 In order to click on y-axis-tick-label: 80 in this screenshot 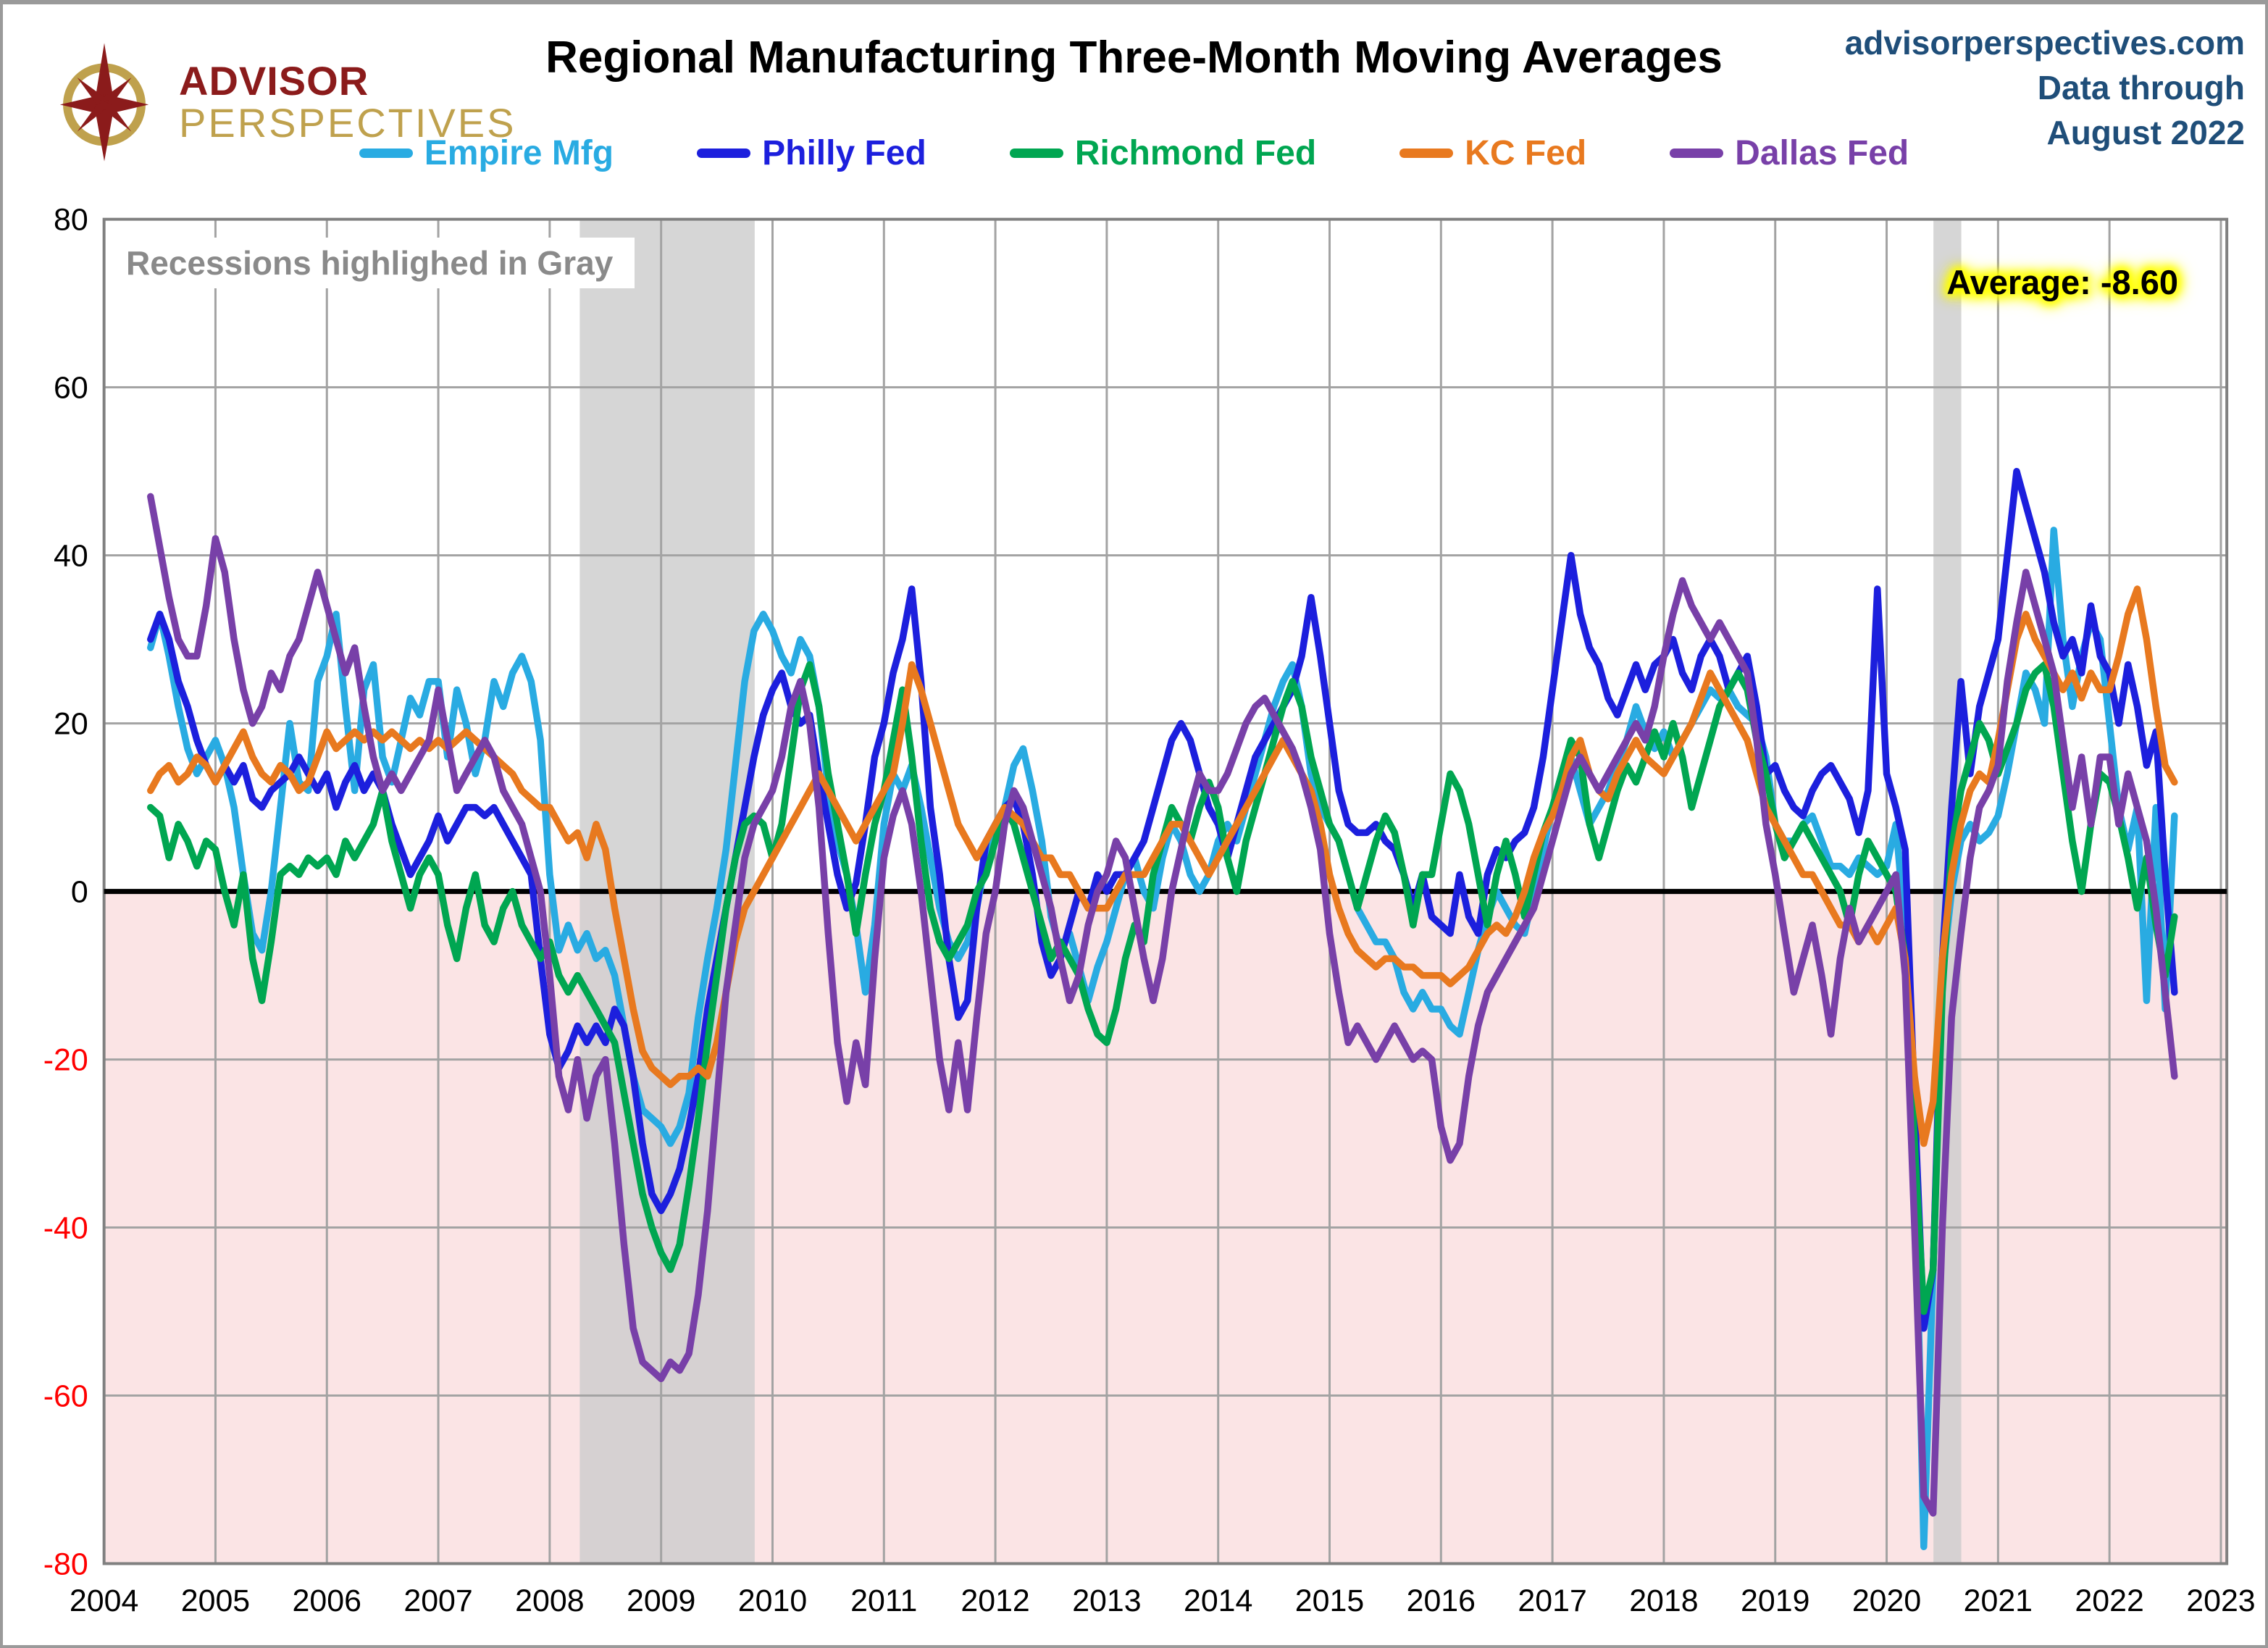, I will do `click(71, 220)`.